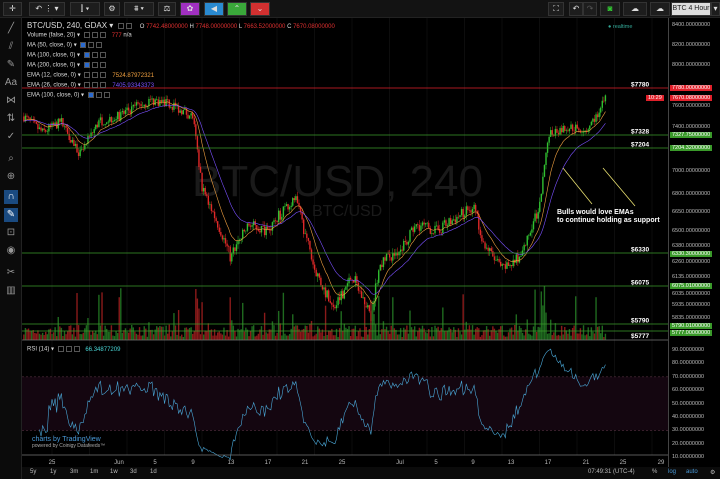 The image size is (720, 479). Describe the element at coordinates (91, 85) in the screenshot. I see `indicator-legend-item: EMA (26, close, 0) ▾ 7405.93343373` at that location.